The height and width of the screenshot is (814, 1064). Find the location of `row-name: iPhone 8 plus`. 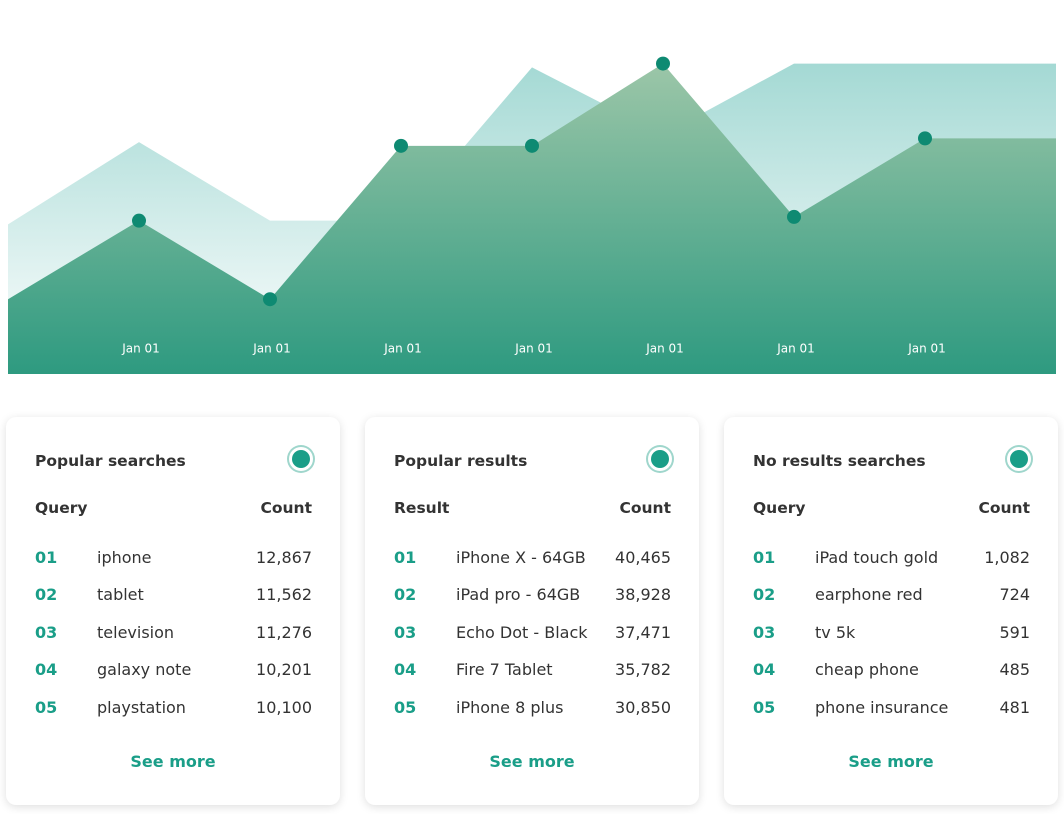

row-name: iPhone 8 plus is located at coordinates (510, 707).